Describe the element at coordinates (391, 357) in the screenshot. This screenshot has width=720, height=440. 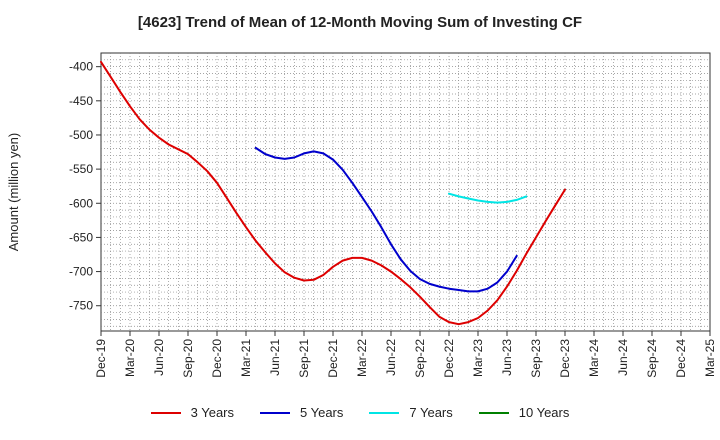
I see `x-tick-label: Jun-22` at that location.